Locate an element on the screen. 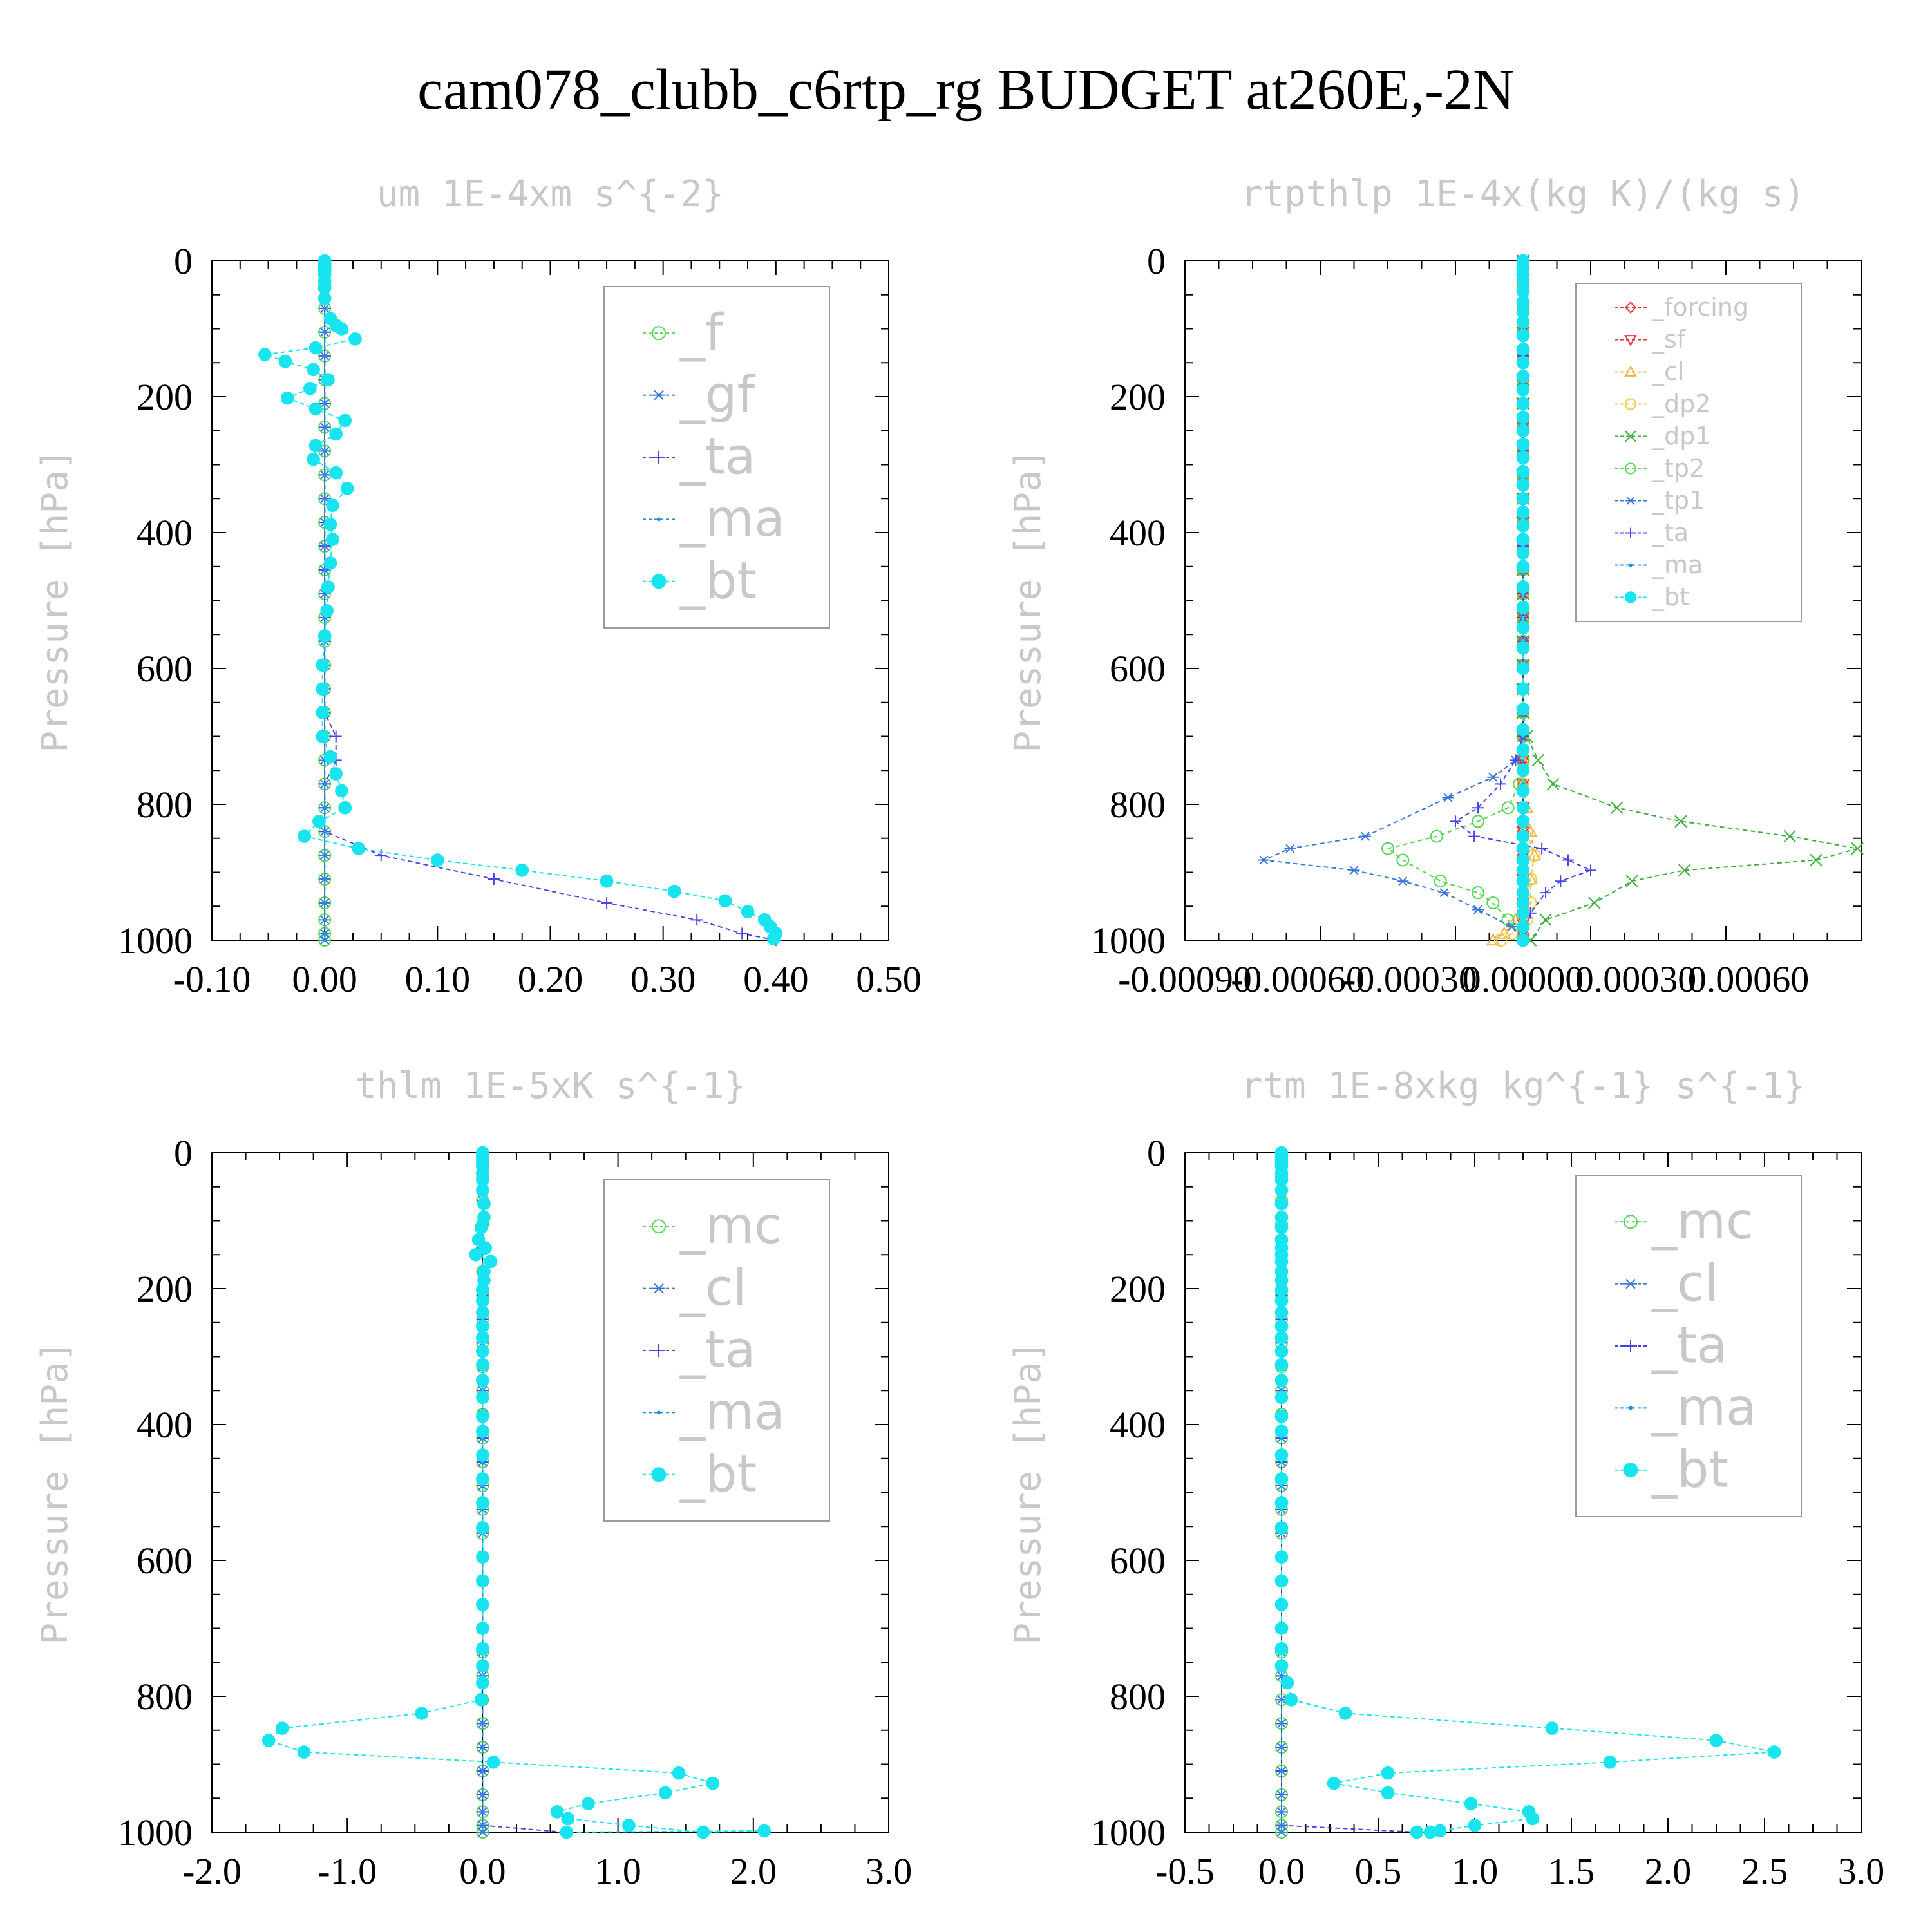 Image resolution: width=1932 pixels, height=1932 pixels. x-tick-label: 1.0 is located at coordinates (1475, 1871).